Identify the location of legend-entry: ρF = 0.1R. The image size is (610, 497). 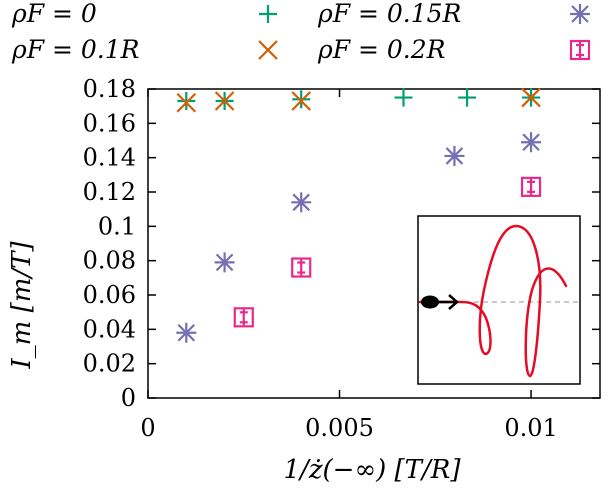
(144, 49).